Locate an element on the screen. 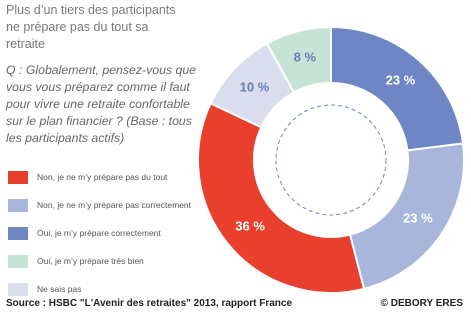  legend-item: Oui, je m’y prépare très bien is located at coordinates (108, 261).